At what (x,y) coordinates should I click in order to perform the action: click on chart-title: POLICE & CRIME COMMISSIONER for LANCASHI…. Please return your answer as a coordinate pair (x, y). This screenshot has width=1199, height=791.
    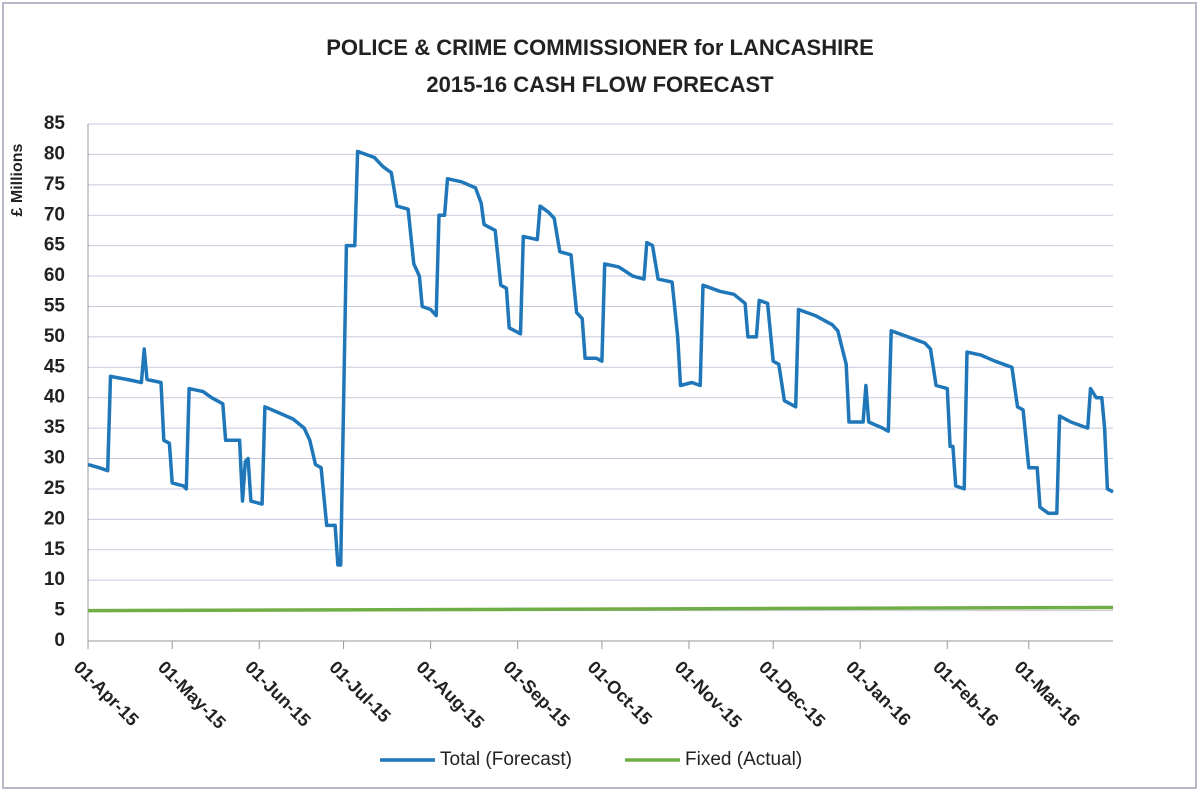
    Looking at the image, I should click on (600, 47).